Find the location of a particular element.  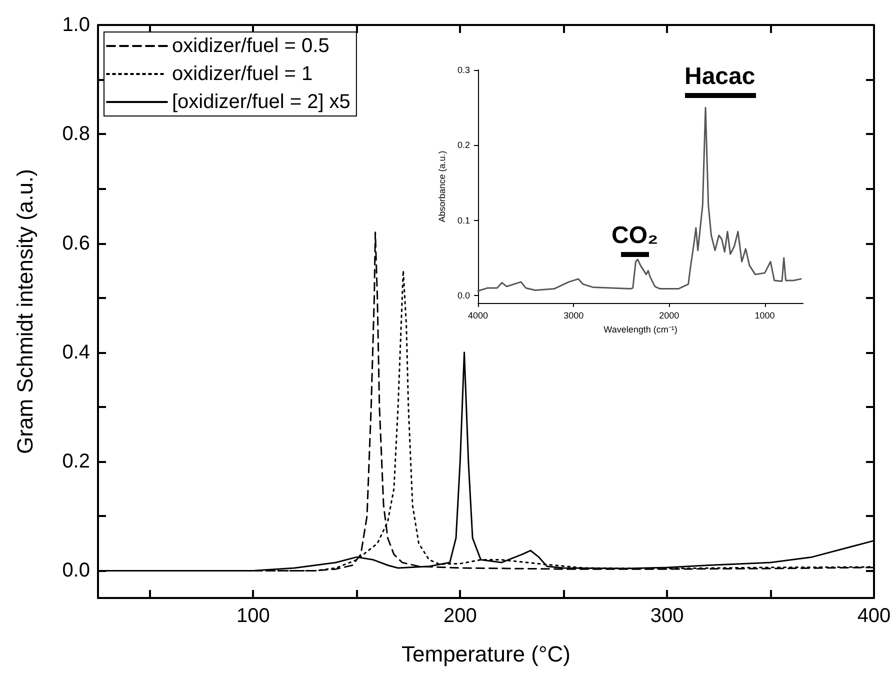

y-tick-label: 0.8 is located at coordinates (76, 134).